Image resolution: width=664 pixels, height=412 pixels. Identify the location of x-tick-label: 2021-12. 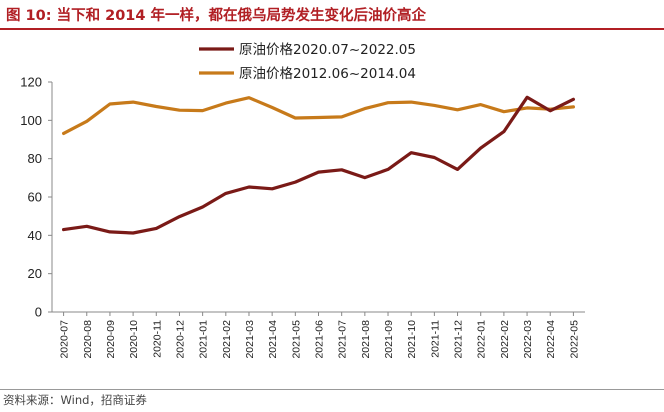
(459, 339).